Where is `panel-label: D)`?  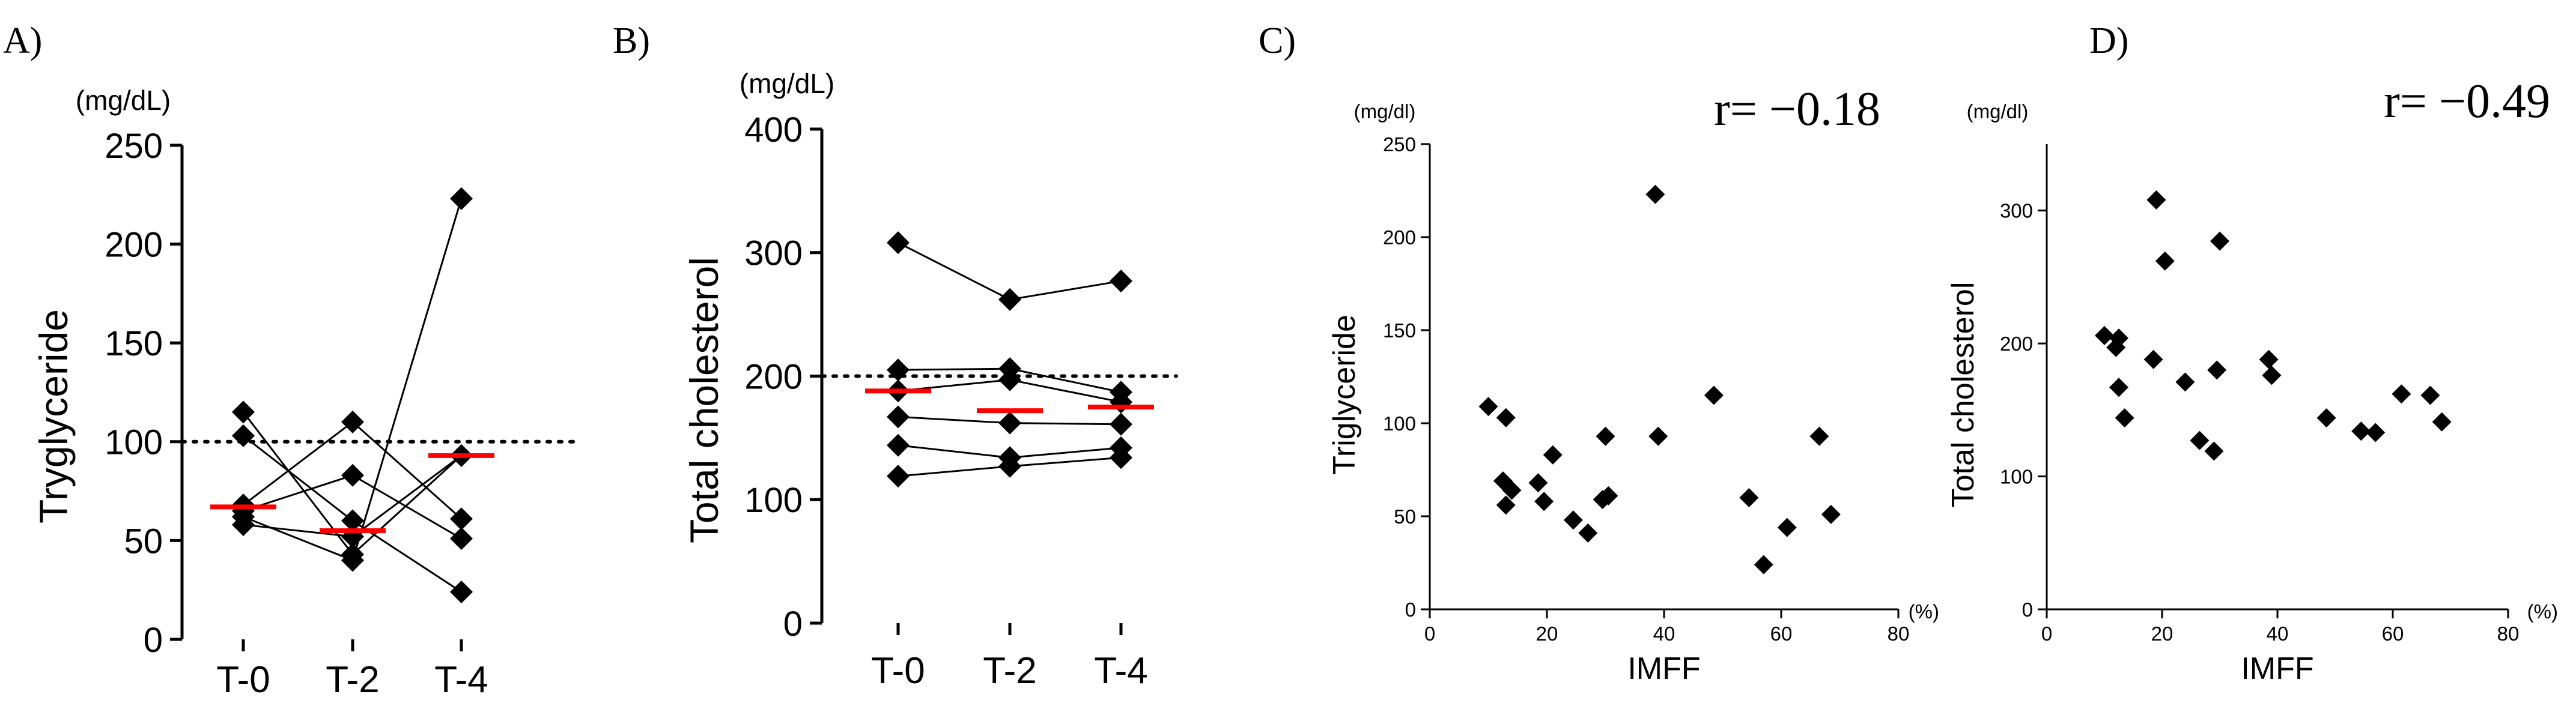
panel-label: D) is located at coordinates (2108, 40).